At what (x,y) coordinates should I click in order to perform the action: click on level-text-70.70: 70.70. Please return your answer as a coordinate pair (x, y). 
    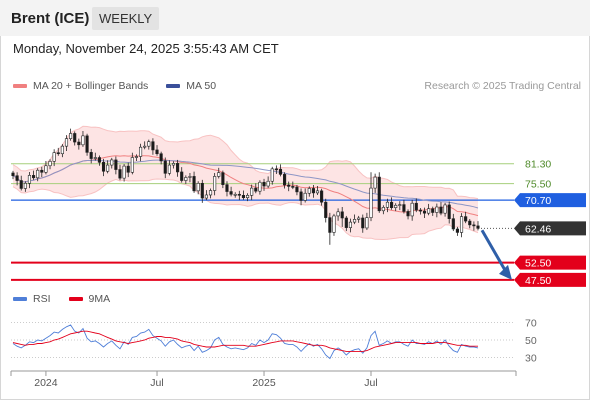
    Looking at the image, I should click on (538, 201).